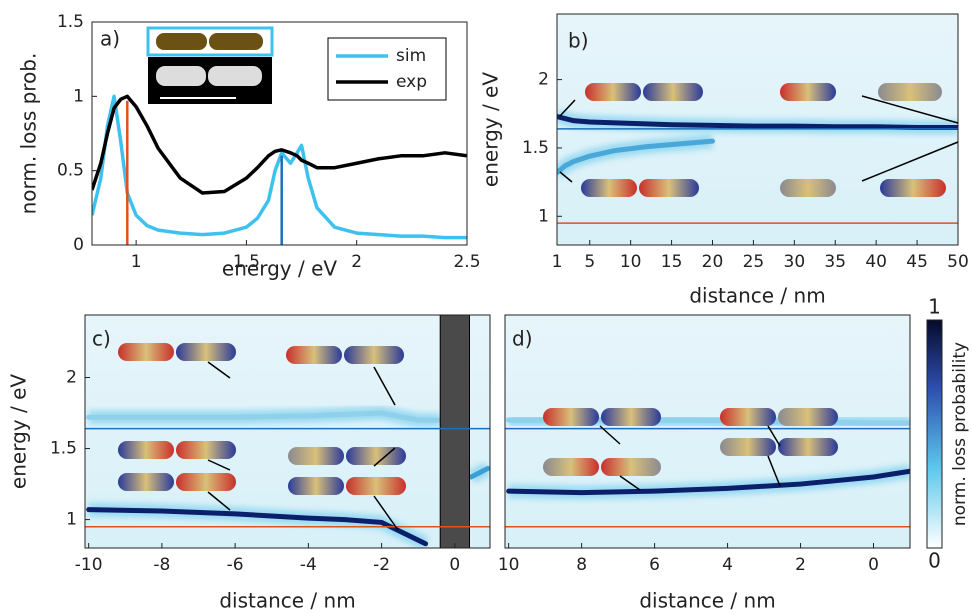  Describe the element at coordinates (713, 262) in the screenshot. I see `x-tick-label: 20` at that location.